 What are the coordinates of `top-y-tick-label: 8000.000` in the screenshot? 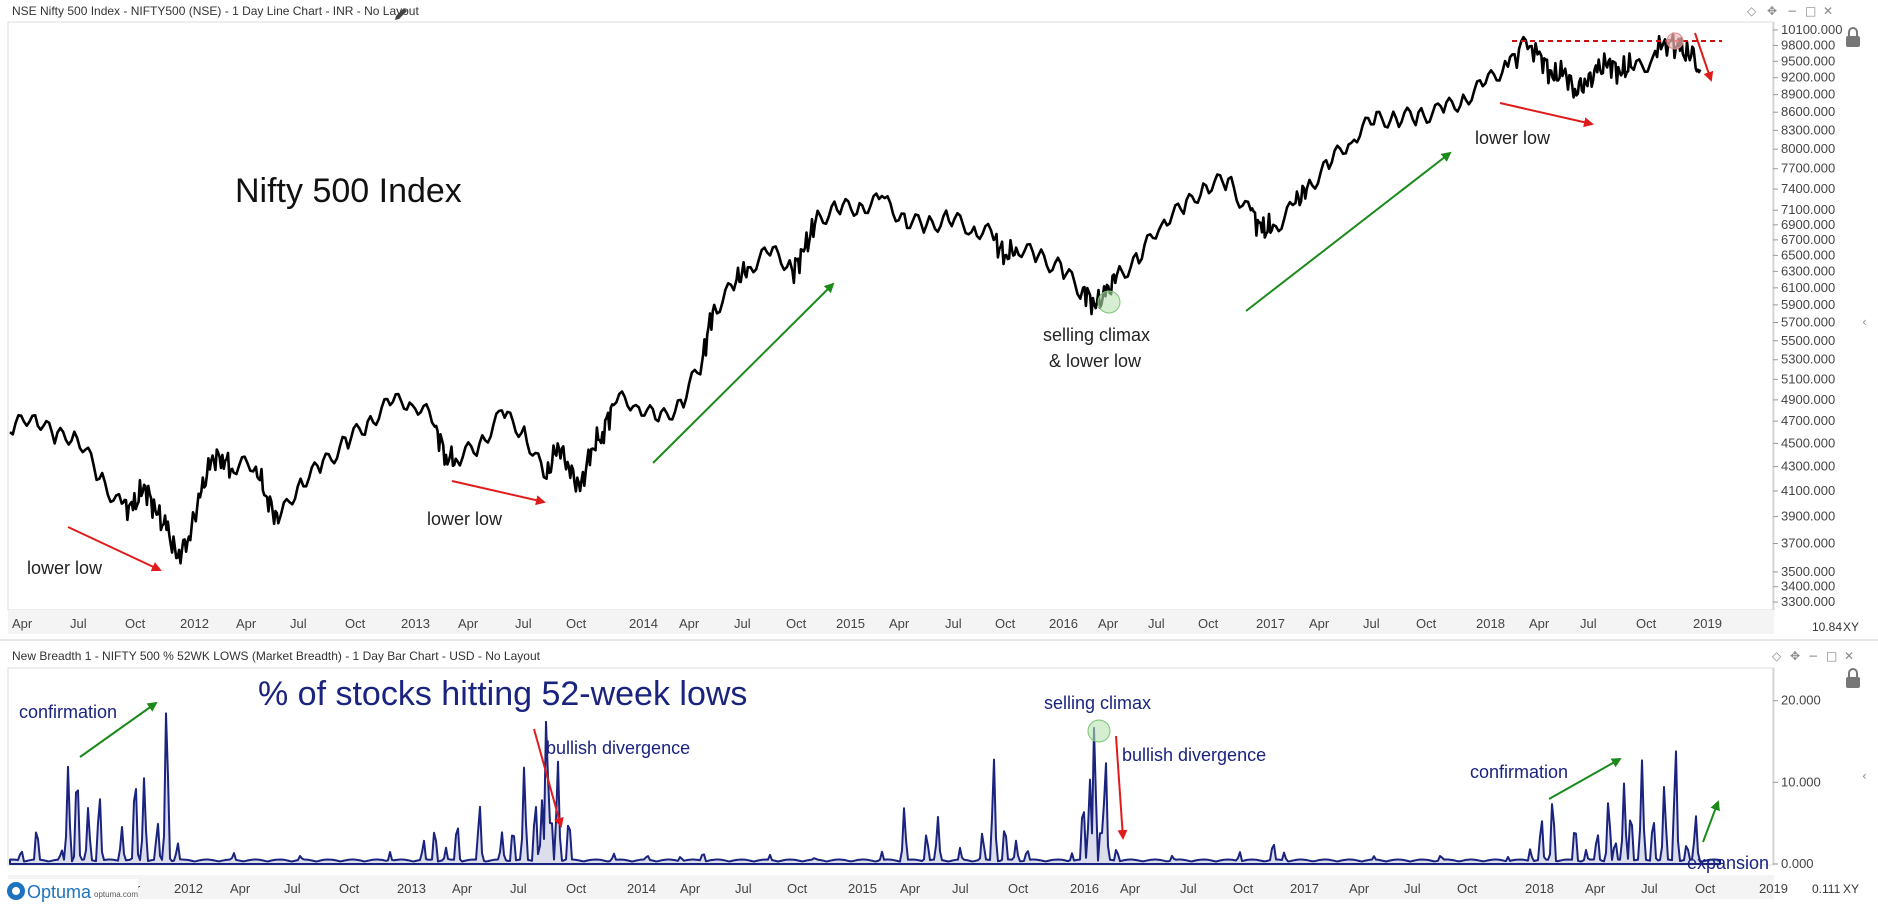 It's located at (1808, 148).